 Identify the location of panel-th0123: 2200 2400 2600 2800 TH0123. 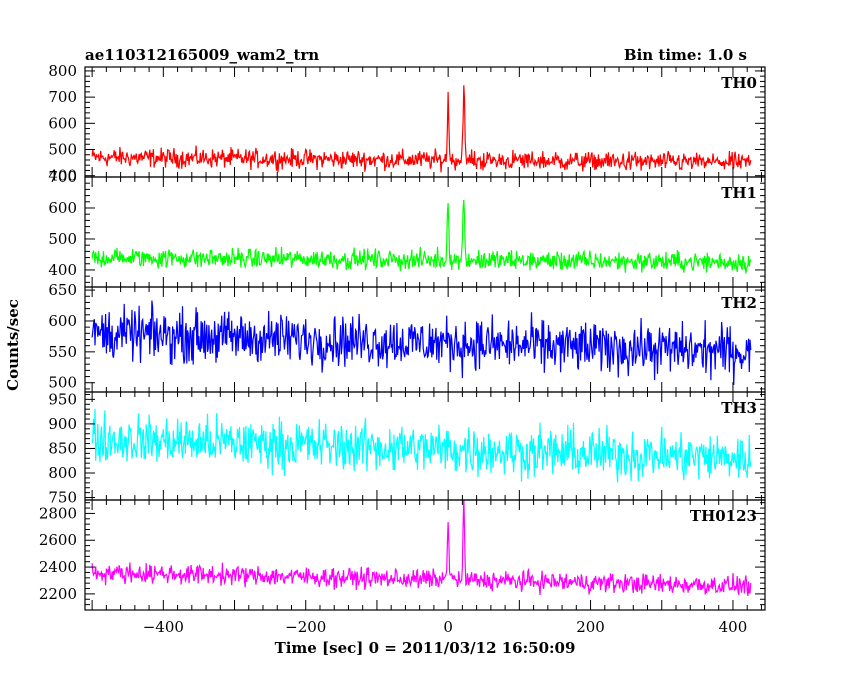
(402, 555).